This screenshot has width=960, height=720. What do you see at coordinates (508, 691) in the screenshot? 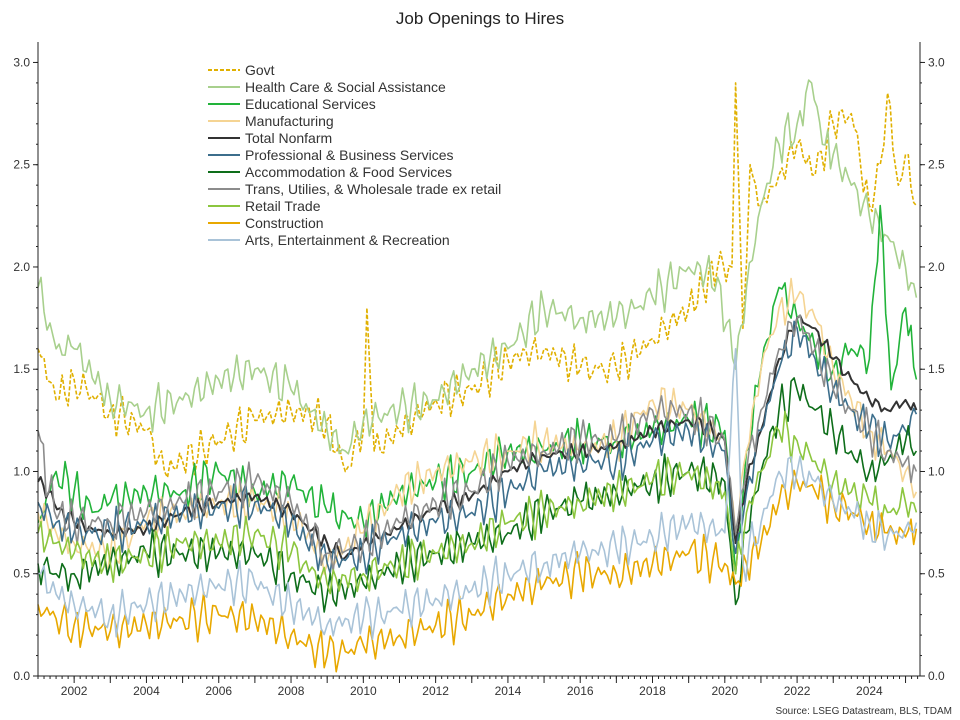
I see `x-tick-label: 2014` at bounding box center [508, 691].